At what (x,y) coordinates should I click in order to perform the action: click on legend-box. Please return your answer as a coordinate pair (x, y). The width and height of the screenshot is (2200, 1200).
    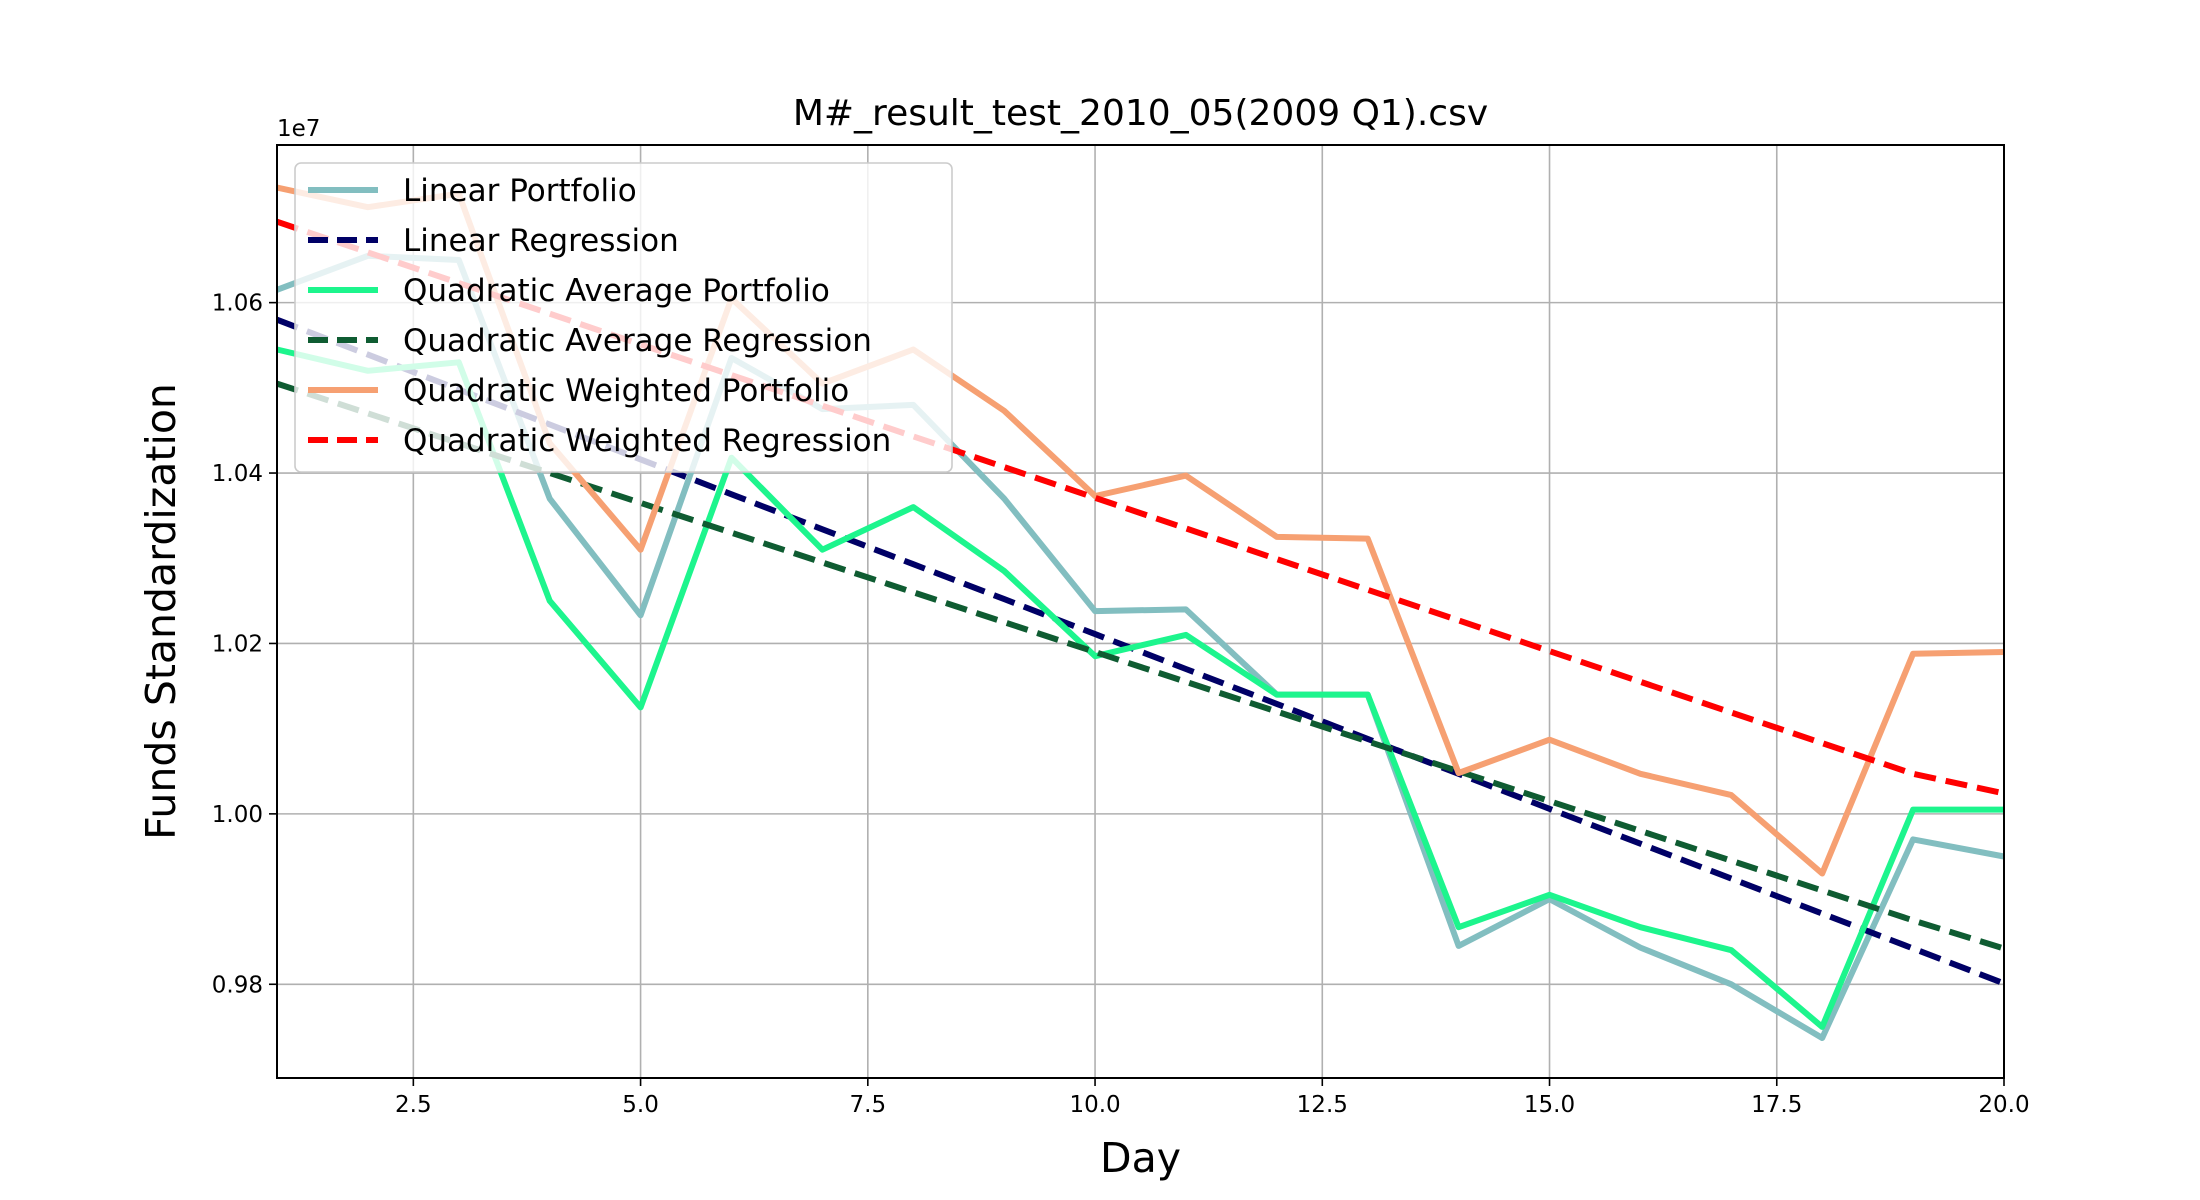
    Looking at the image, I should click on (623, 317).